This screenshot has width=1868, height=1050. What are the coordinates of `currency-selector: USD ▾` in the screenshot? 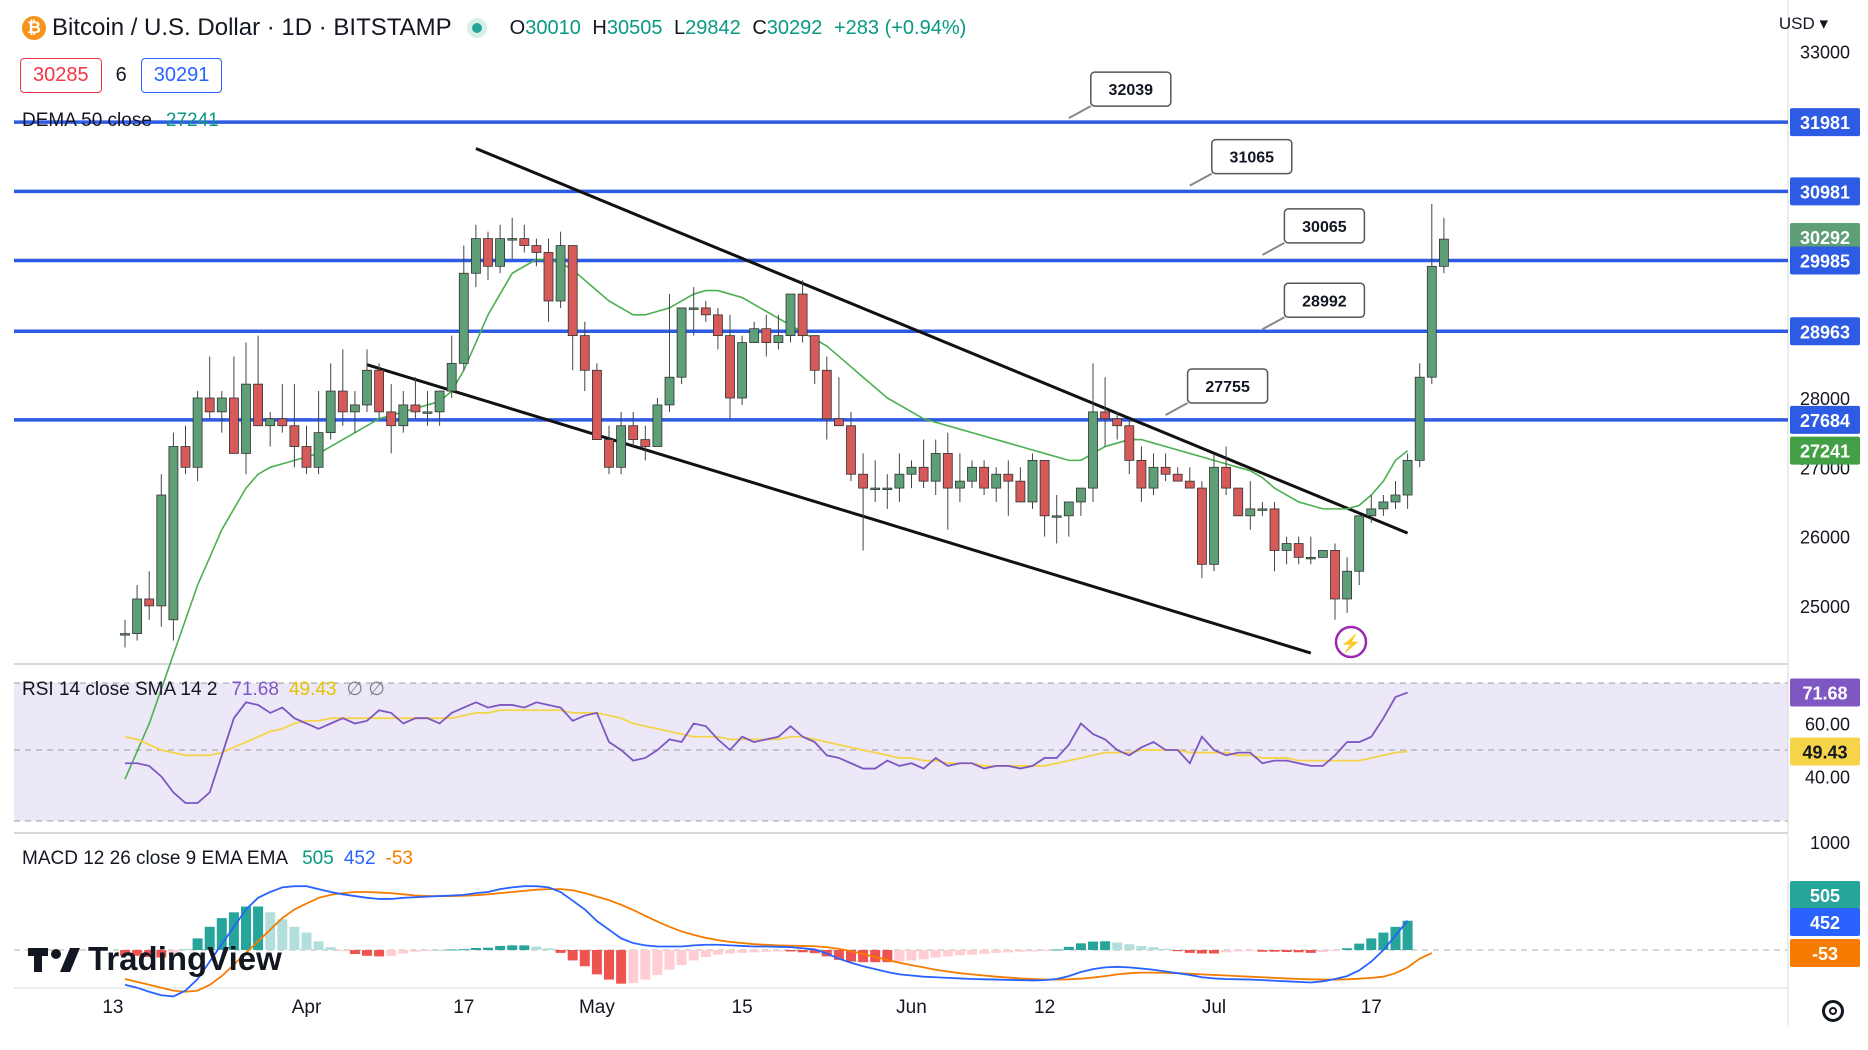 It's located at (1803, 23).